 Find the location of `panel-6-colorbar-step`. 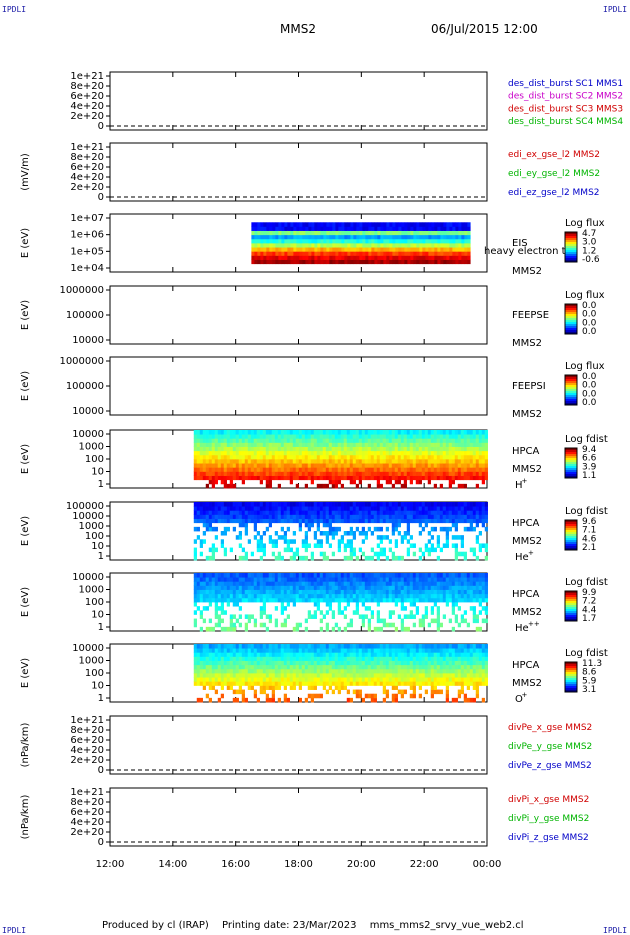

panel-6-colorbar-step is located at coordinates (571, 473).